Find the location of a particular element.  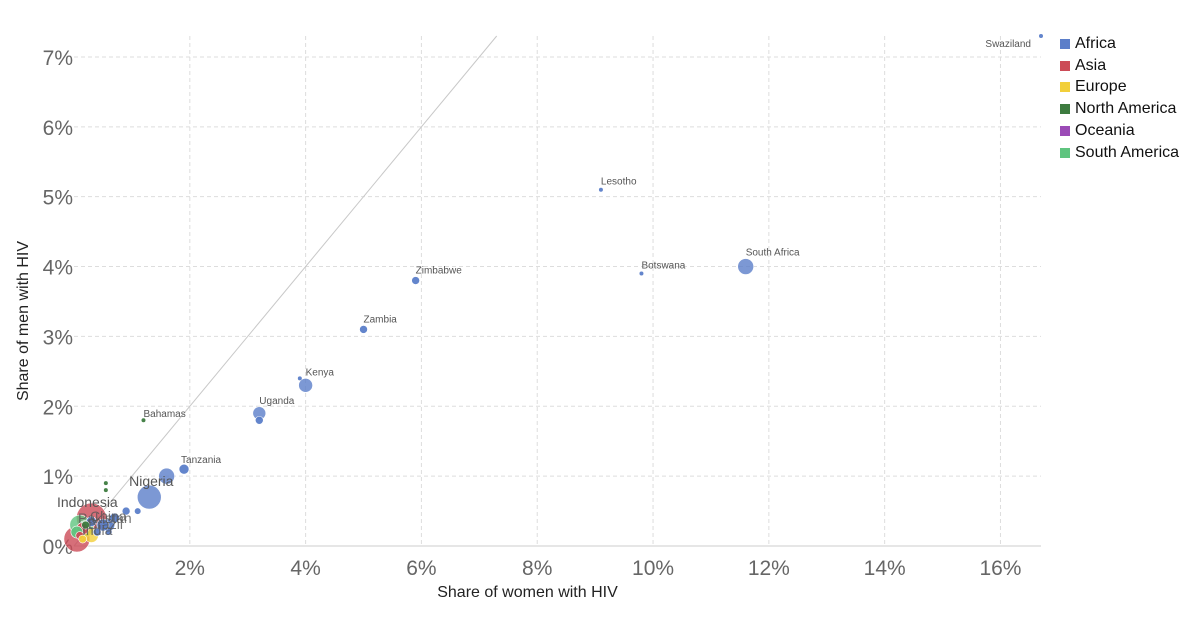

y-tick-label: 3% is located at coordinates (58, 337).